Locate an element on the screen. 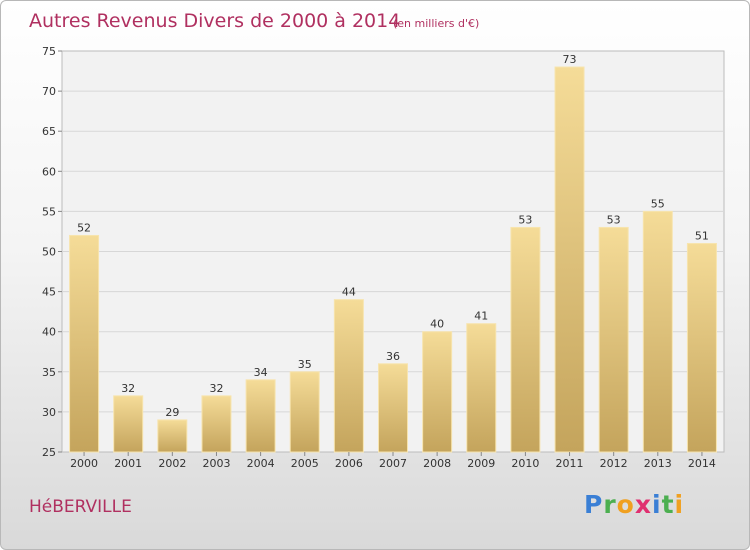 This screenshot has height=550, width=750. bar-2008 is located at coordinates (437, 392).